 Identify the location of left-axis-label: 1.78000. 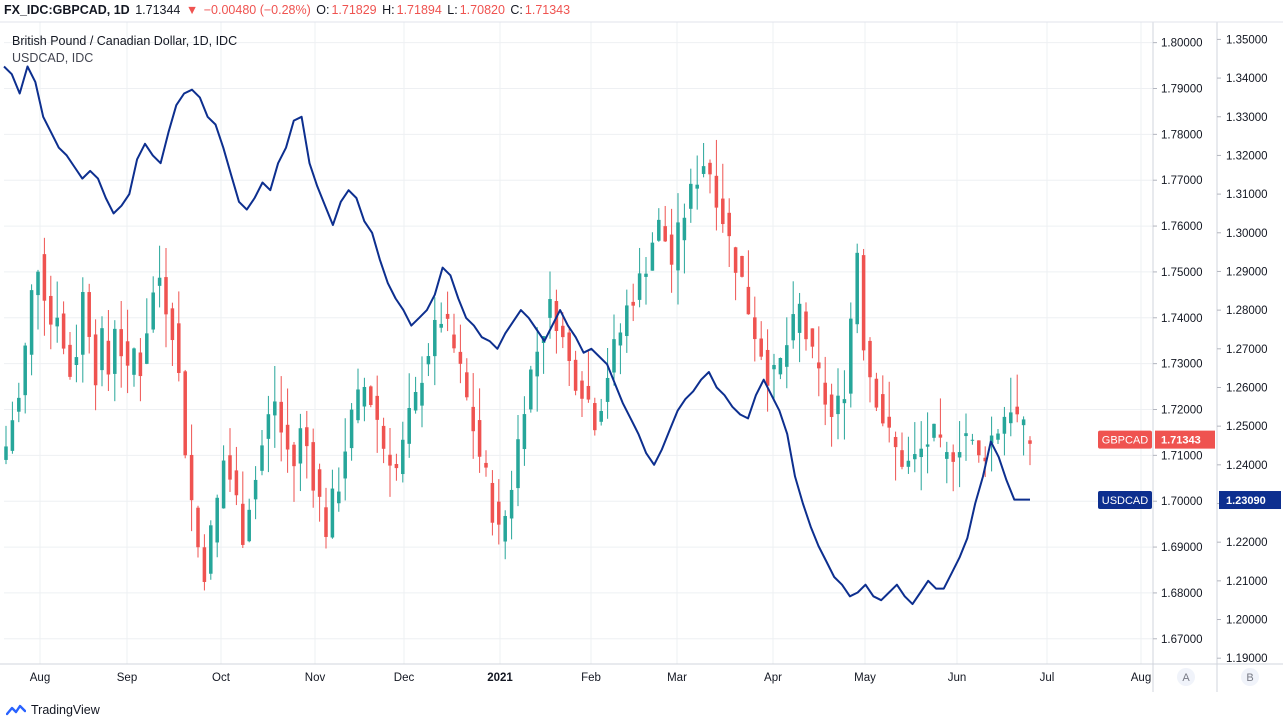
(1182, 135).